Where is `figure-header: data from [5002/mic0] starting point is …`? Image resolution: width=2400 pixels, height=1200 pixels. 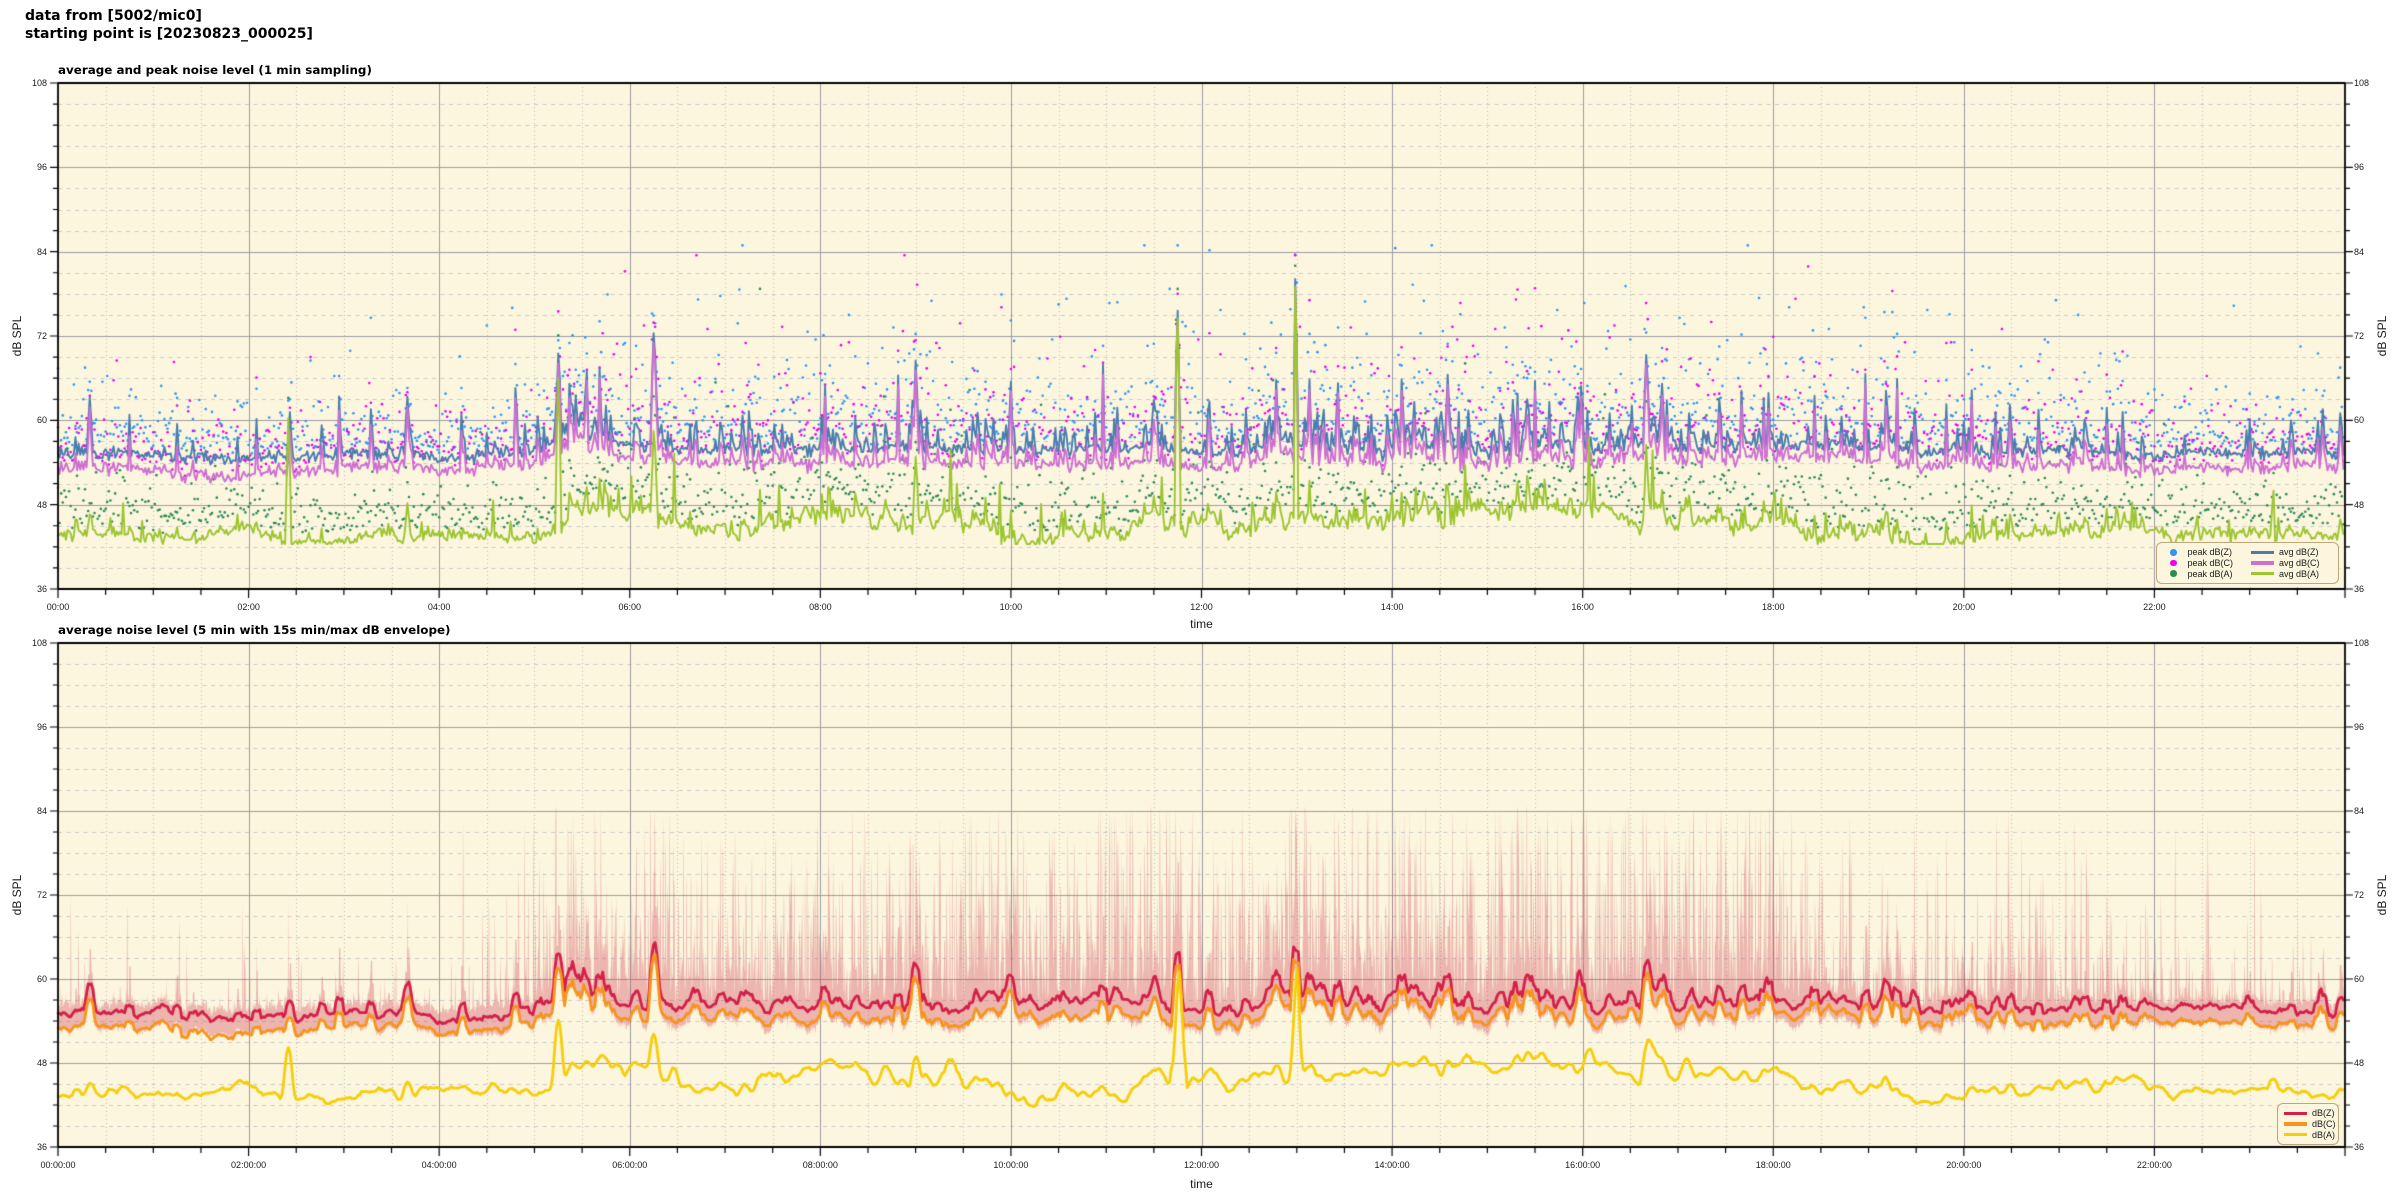
figure-header: data from [5002/mic0] starting point is … is located at coordinates (169, 25).